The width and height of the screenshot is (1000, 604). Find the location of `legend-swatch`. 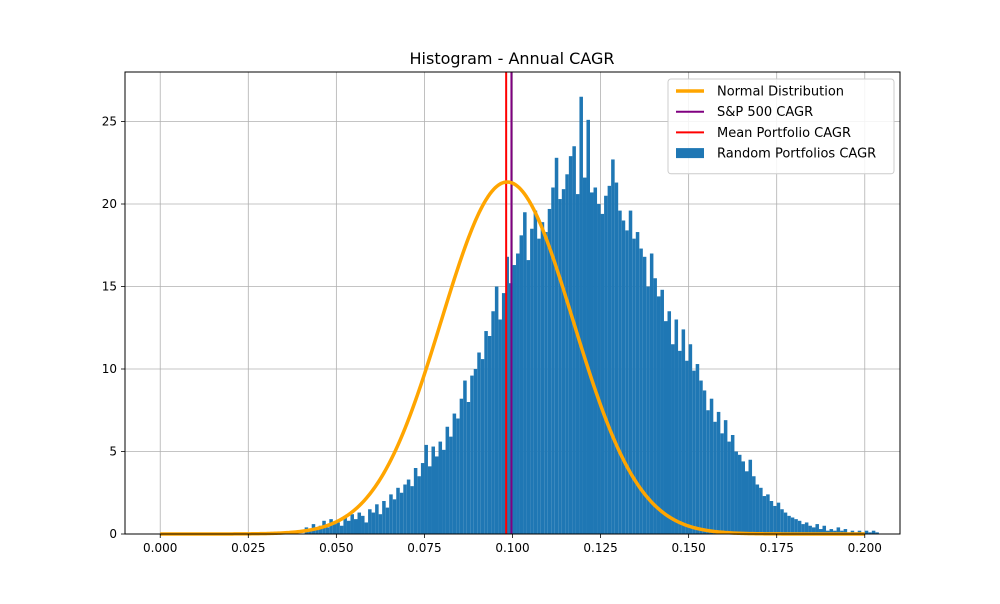

legend-swatch is located at coordinates (690, 153).